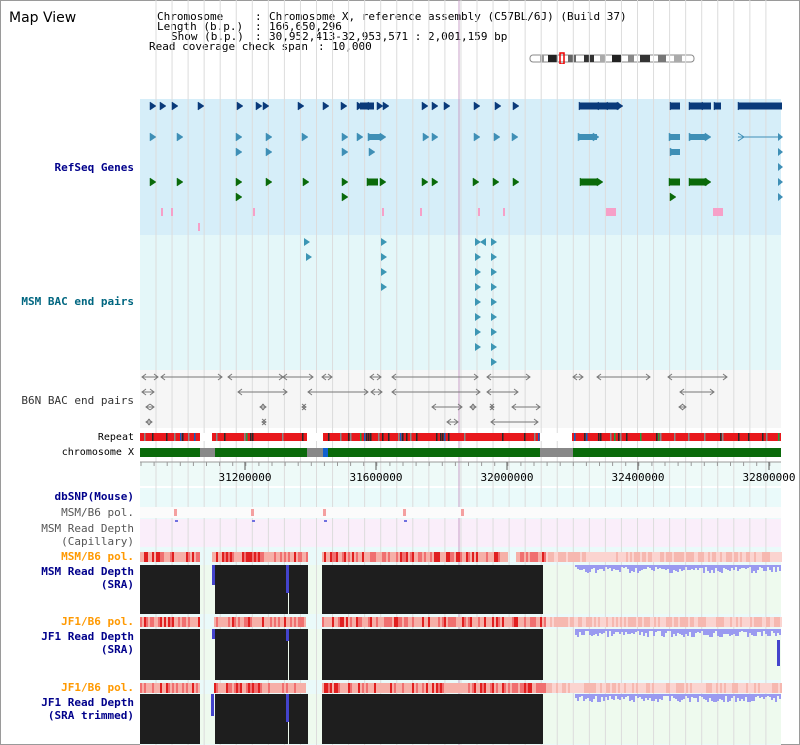  I want to click on gene-block, so click(700, 106).